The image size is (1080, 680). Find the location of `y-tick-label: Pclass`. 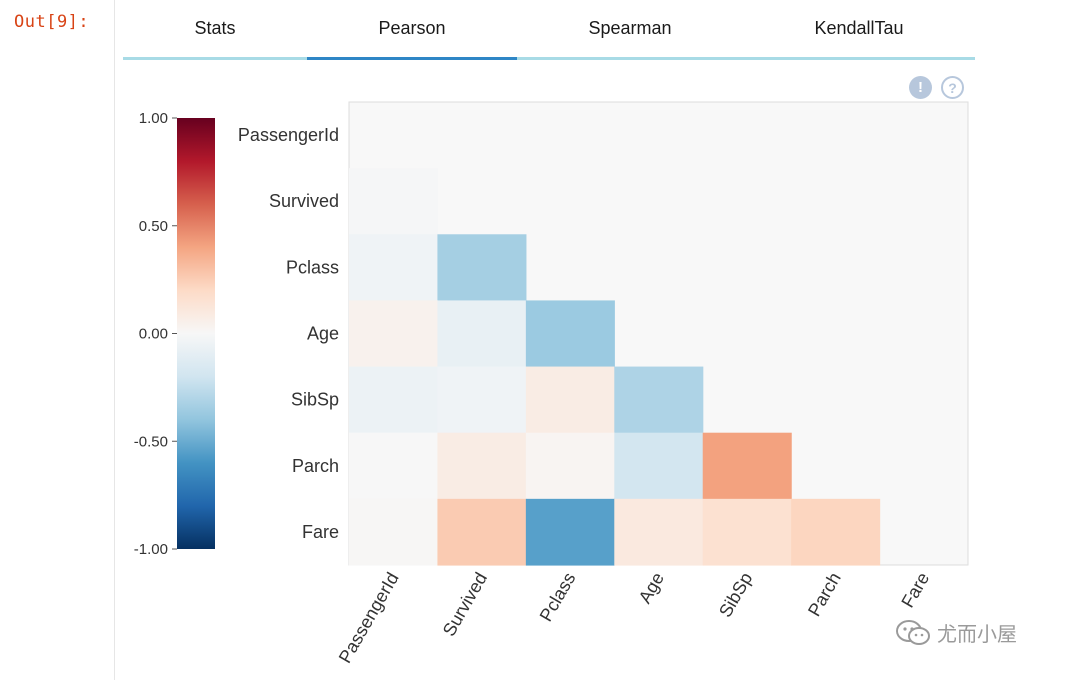

y-tick-label: Pclass is located at coordinates (312, 267).